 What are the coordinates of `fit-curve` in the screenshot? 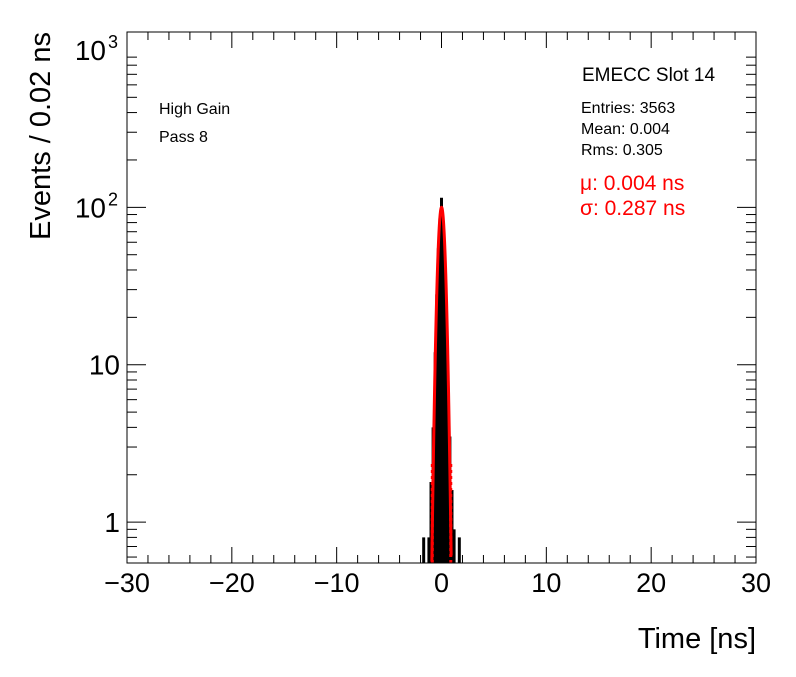 It's located at (441, 383).